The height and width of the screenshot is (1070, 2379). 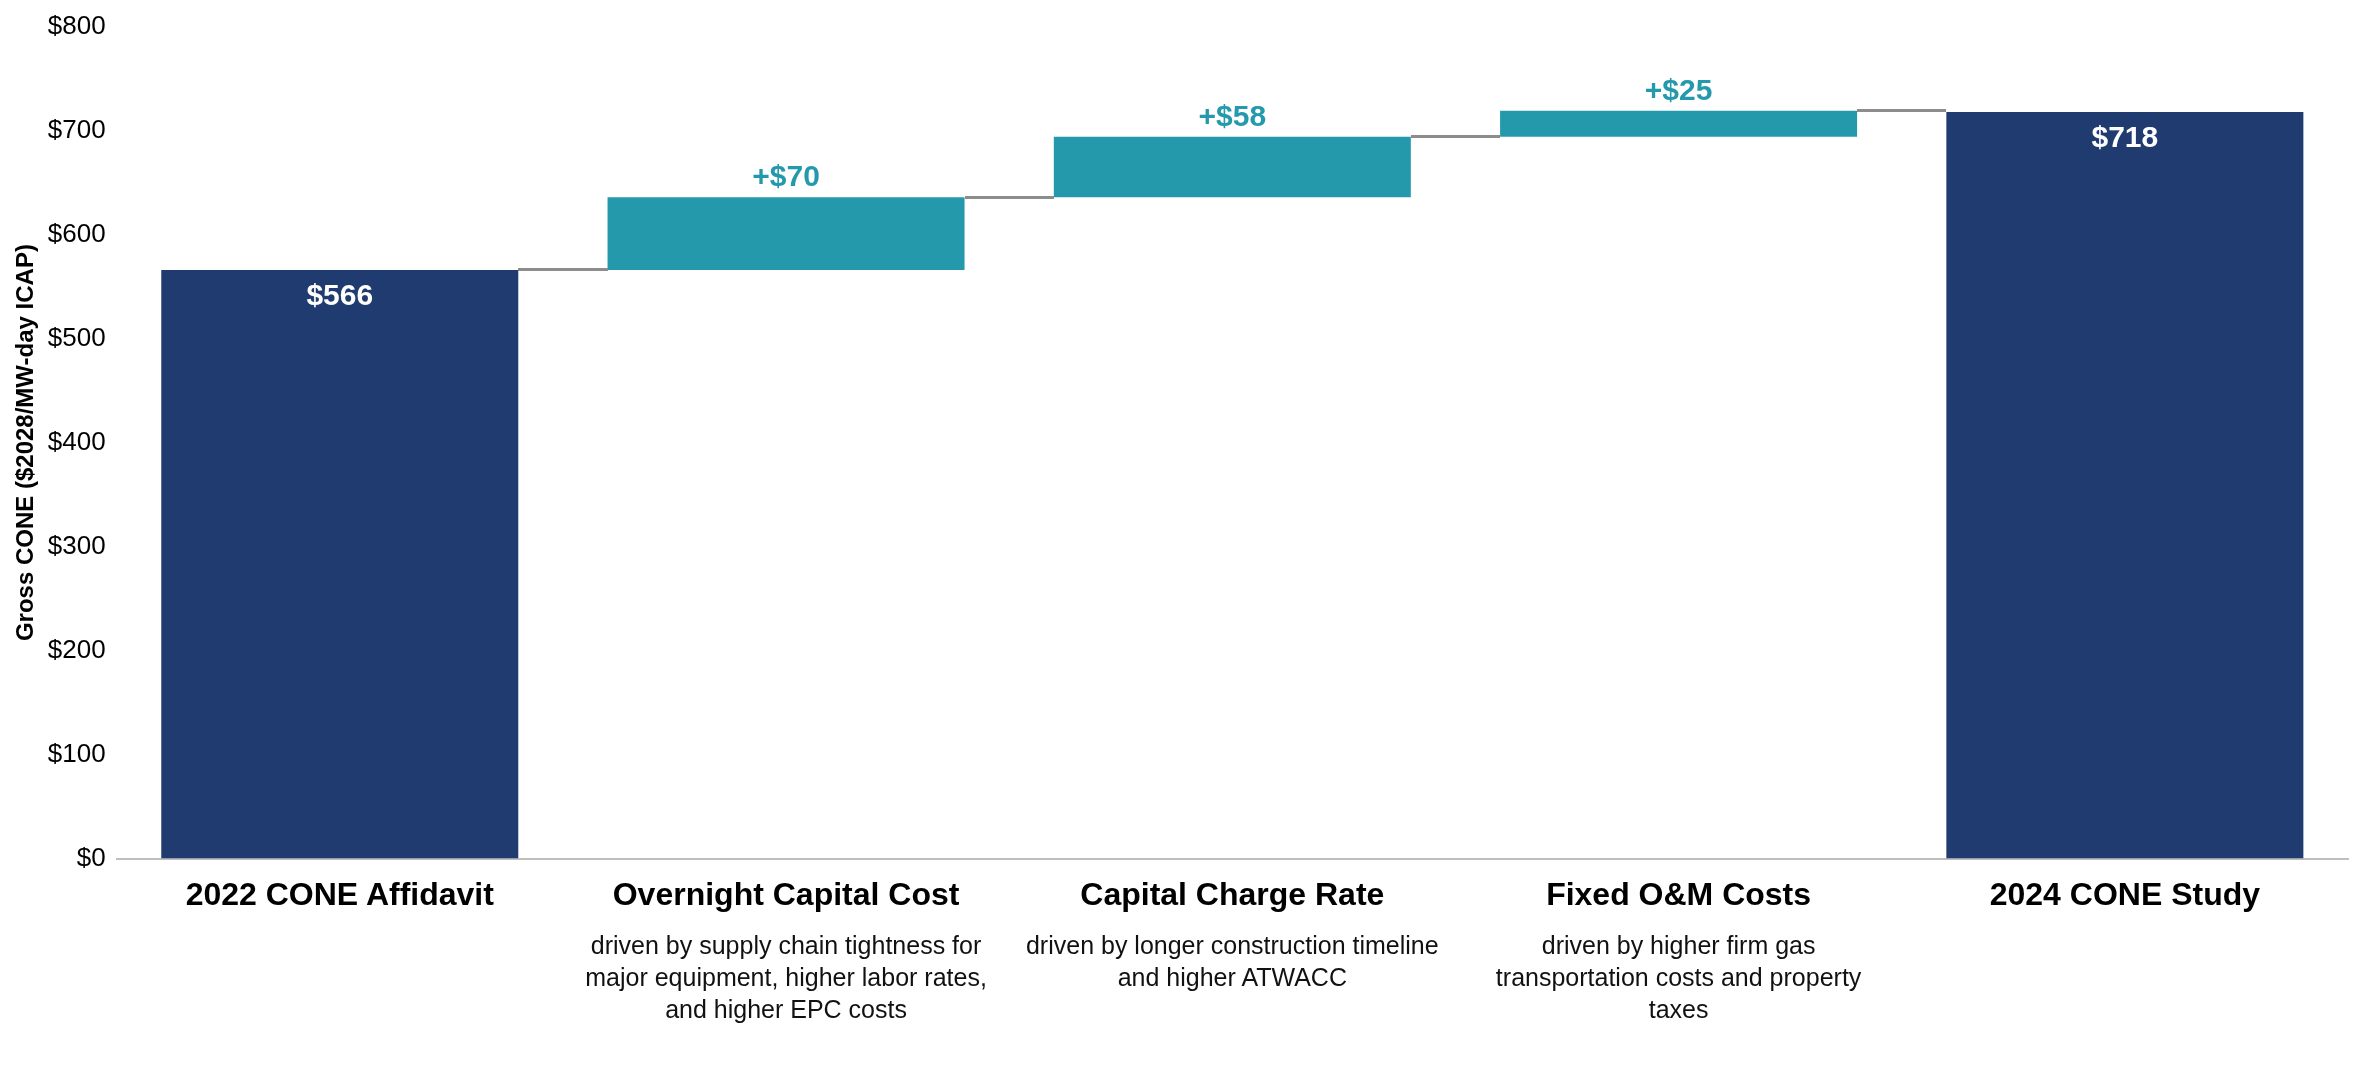 I want to click on data-label: $718, so click(x=2125, y=137).